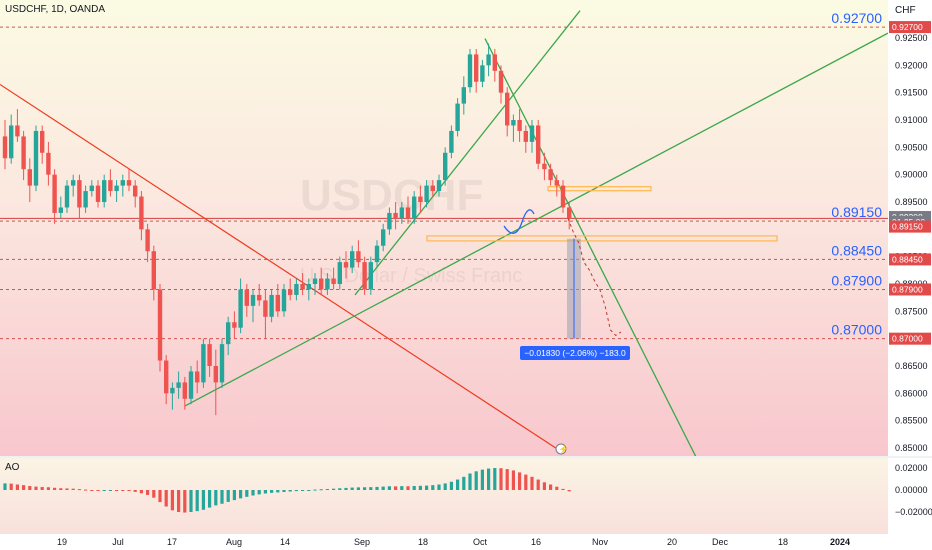 Image resolution: width=932 pixels, height=550 pixels. I want to click on y-tick-label: 0.85500, so click(911, 421).